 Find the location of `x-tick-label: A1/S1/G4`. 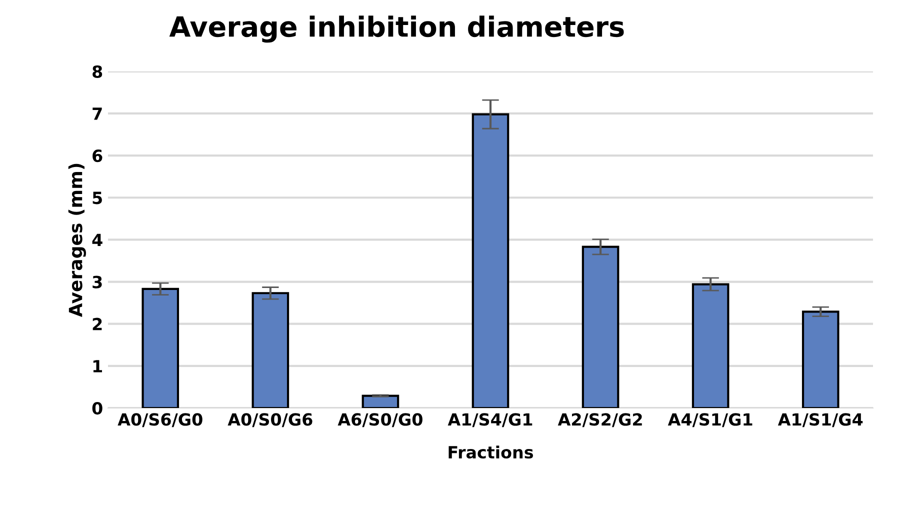

x-tick-label: A1/S1/G4 is located at coordinates (820, 420).